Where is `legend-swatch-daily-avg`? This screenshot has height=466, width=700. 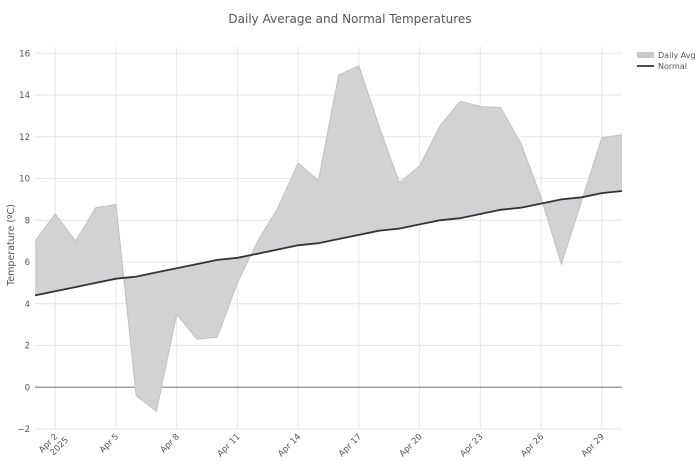
legend-swatch-daily-avg is located at coordinates (645, 55).